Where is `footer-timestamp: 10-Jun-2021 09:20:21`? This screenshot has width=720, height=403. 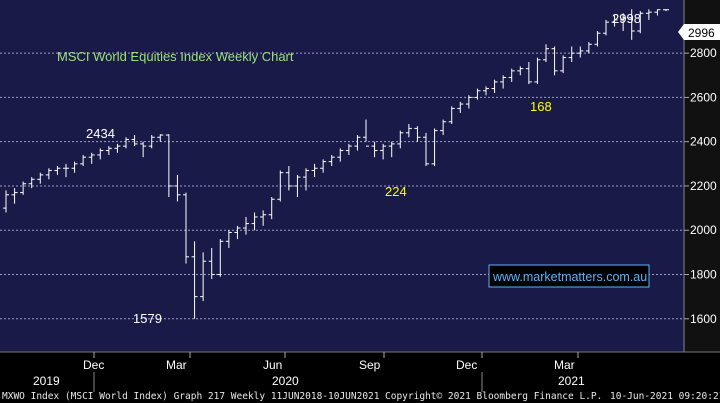 footer-timestamp: 10-Jun-2021 09:20:21 is located at coordinates (665, 396).